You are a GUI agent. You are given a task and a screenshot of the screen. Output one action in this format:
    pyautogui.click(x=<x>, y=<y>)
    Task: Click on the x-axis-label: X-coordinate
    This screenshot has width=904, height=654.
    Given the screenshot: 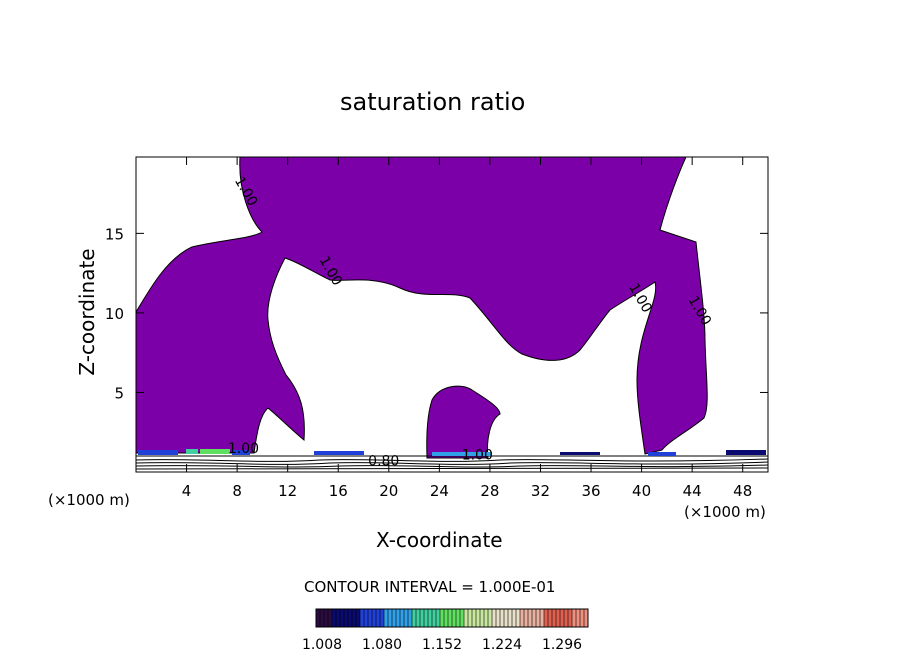 What is the action you would take?
    pyautogui.click(x=439, y=540)
    